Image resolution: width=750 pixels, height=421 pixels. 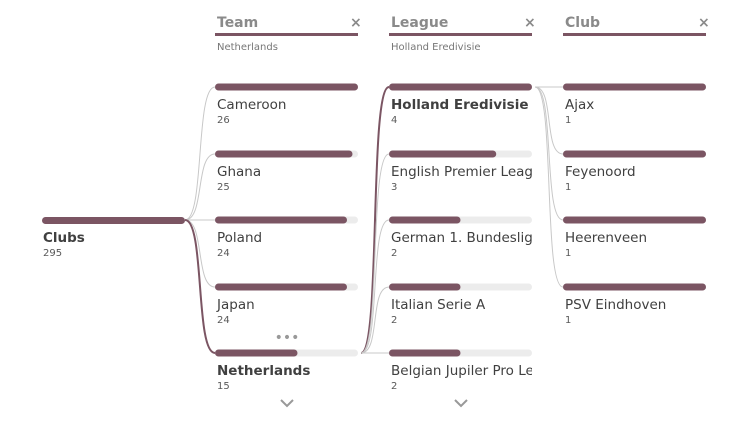 What do you see at coordinates (247, 47) in the screenshot?
I see `column-filter: Netherlands` at bounding box center [247, 47].